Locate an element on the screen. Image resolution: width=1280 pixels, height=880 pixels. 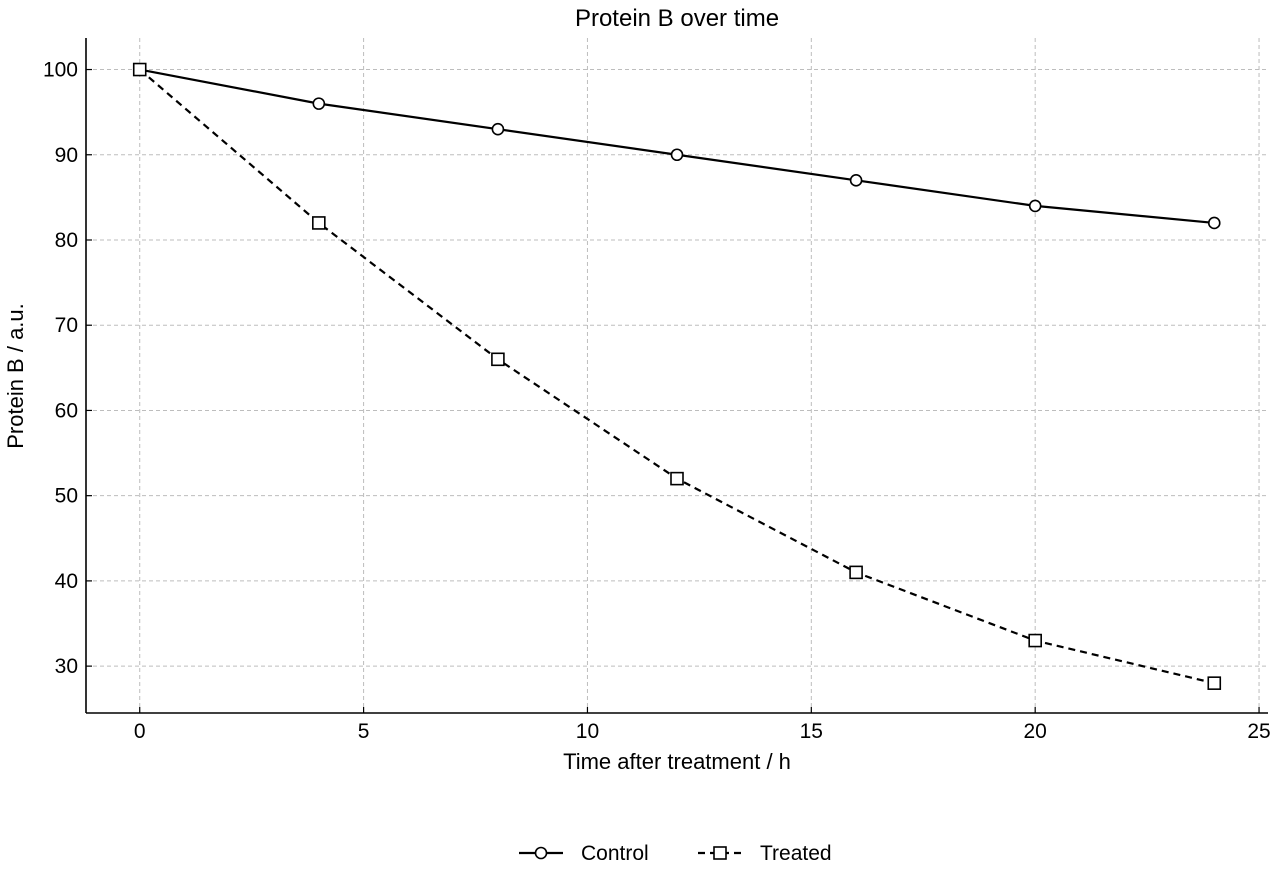
legend-marker-treated is located at coordinates (720, 853).